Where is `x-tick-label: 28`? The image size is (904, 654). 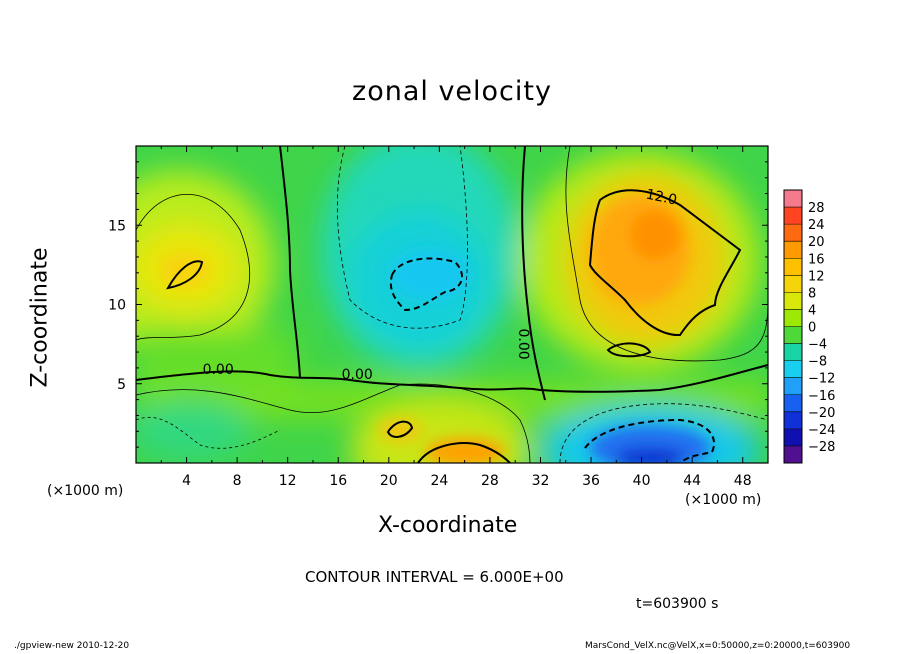 x-tick-label: 28 is located at coordinates (490, 481).